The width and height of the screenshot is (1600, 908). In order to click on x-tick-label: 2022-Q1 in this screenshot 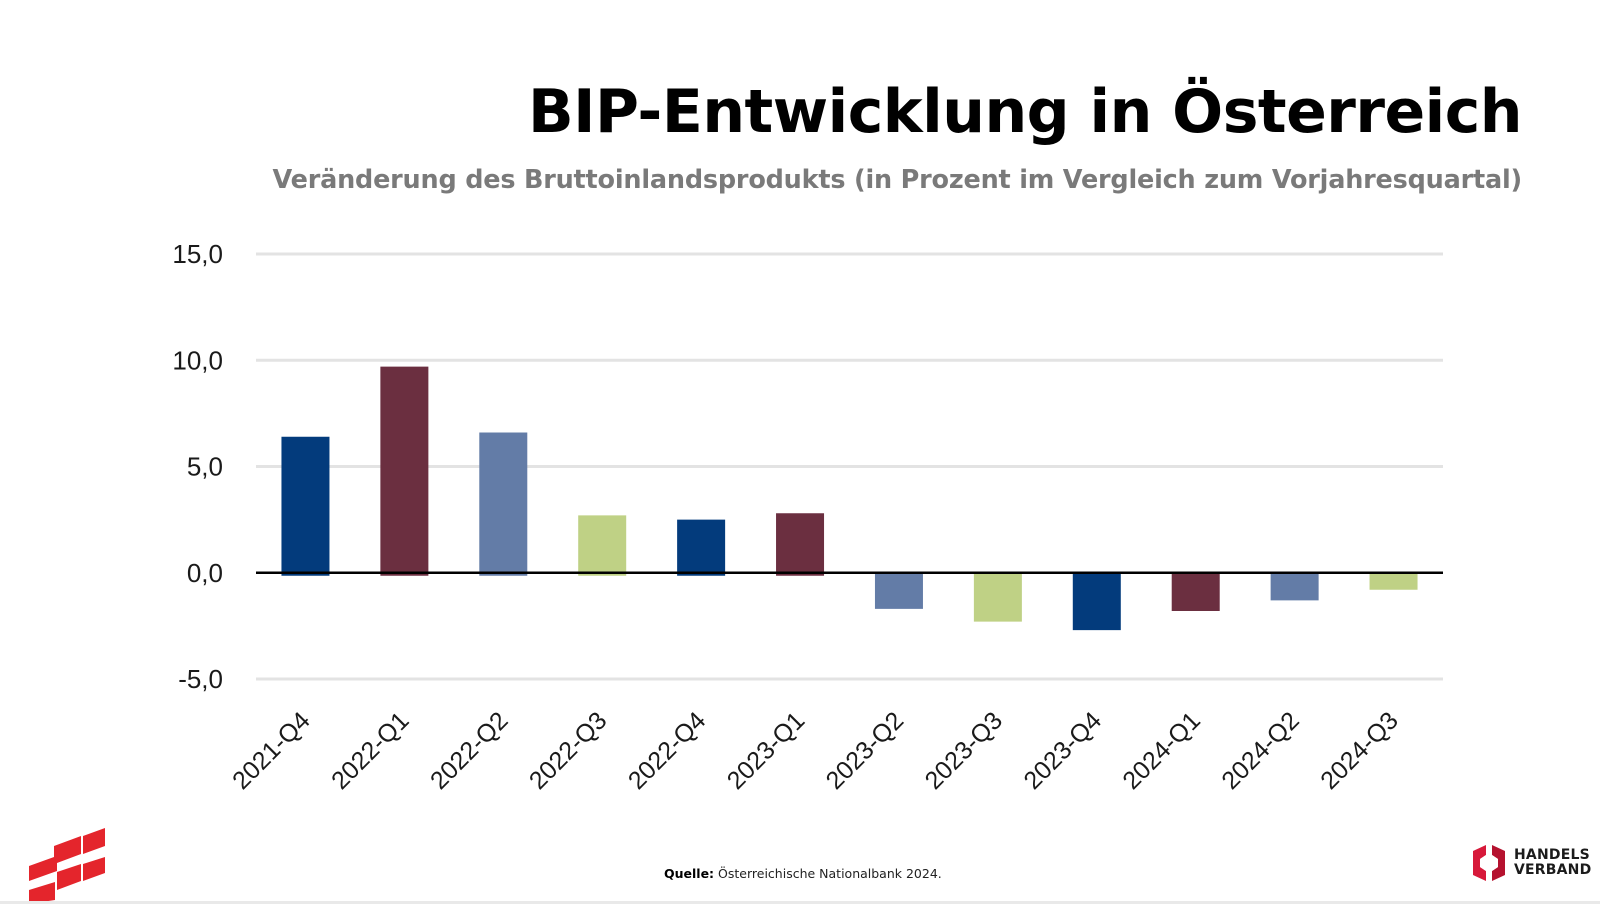, I will do `click(370, 750)`.